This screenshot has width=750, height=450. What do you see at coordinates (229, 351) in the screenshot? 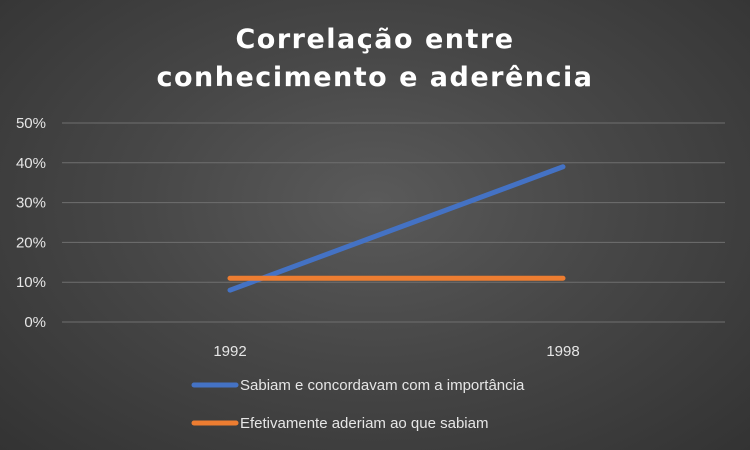
I see `x-tick-label: 1992` at bounding box center [229, 351].